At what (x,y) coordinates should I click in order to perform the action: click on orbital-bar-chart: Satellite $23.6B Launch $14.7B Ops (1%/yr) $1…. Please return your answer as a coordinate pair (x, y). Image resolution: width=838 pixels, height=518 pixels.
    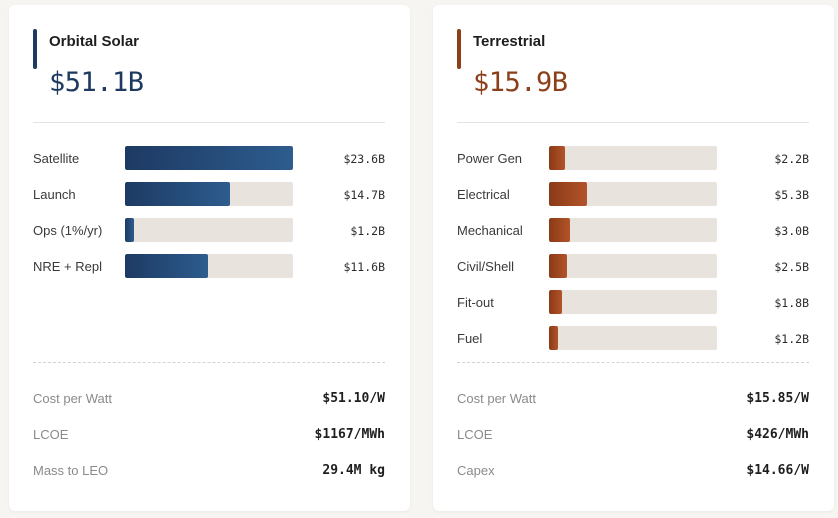
    Looking at the image, I should click on (209, 218).